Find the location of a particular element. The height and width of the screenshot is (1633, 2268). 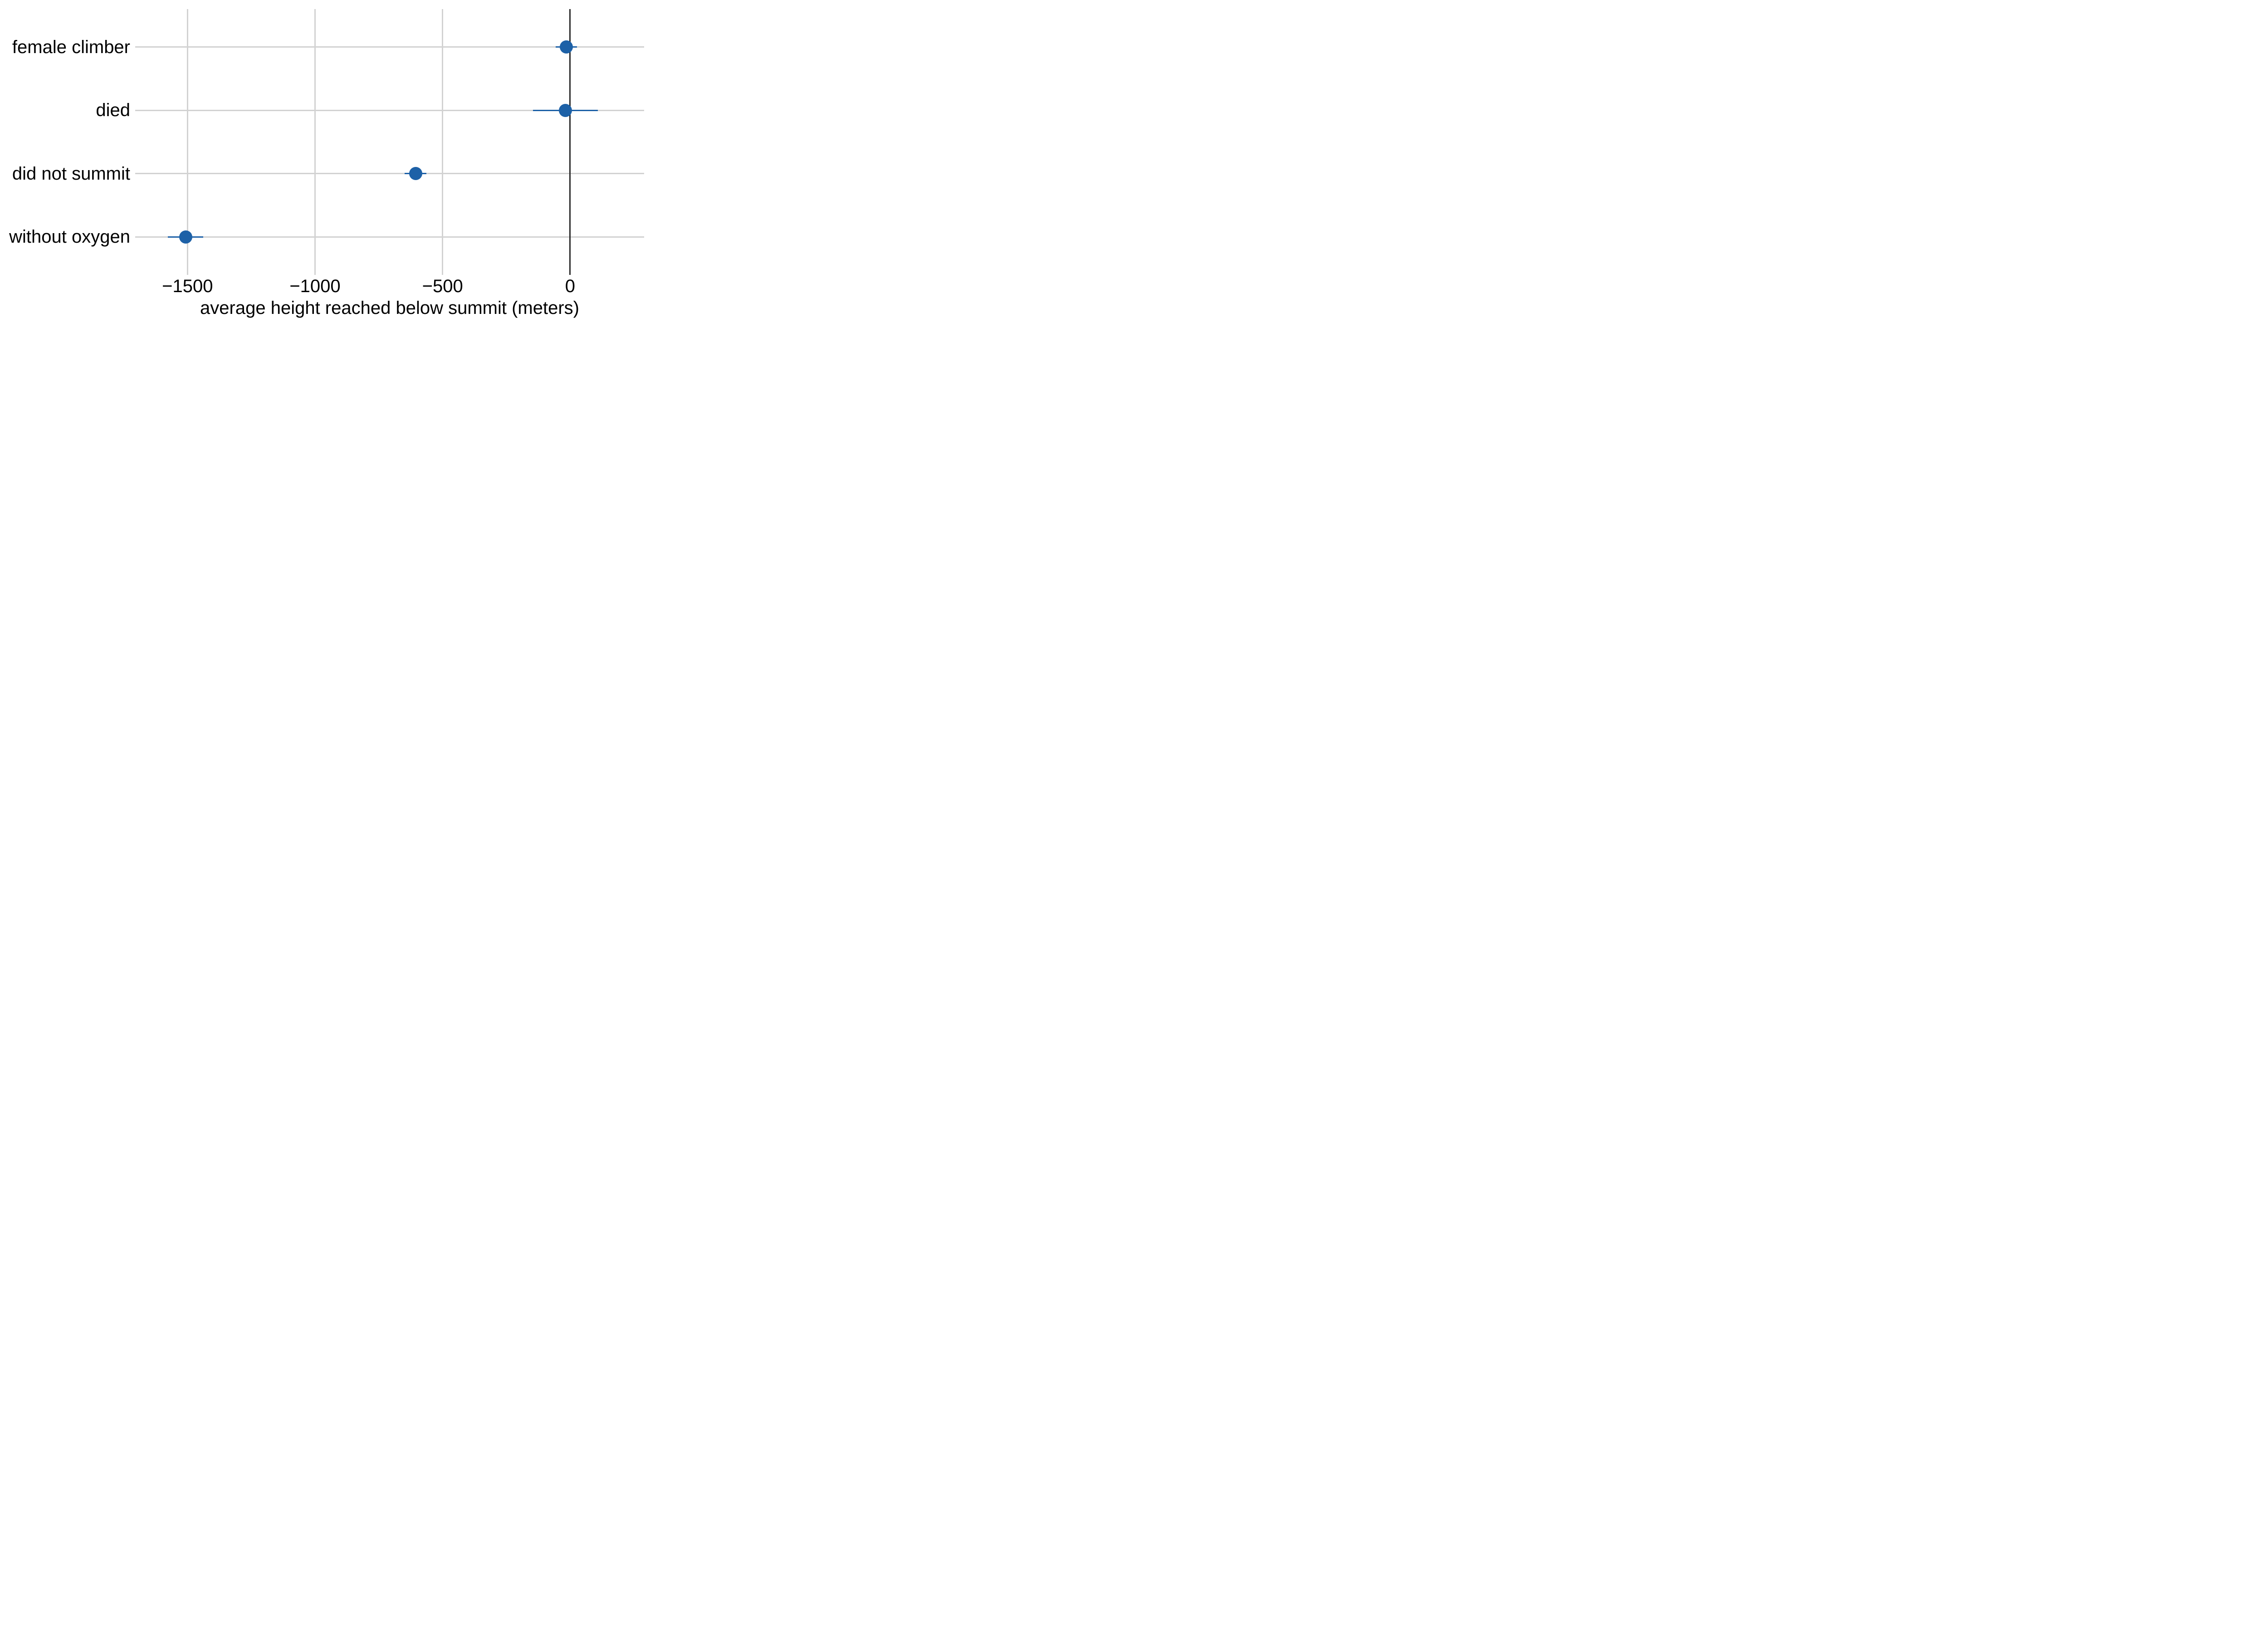

category-label: female climber is located at coordinates (71, 47).